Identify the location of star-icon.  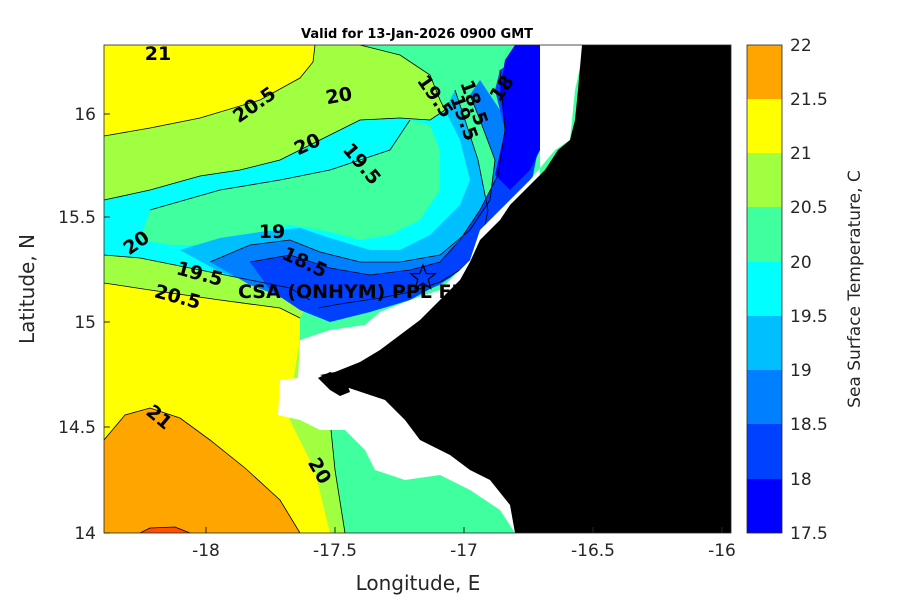
(423, 276).